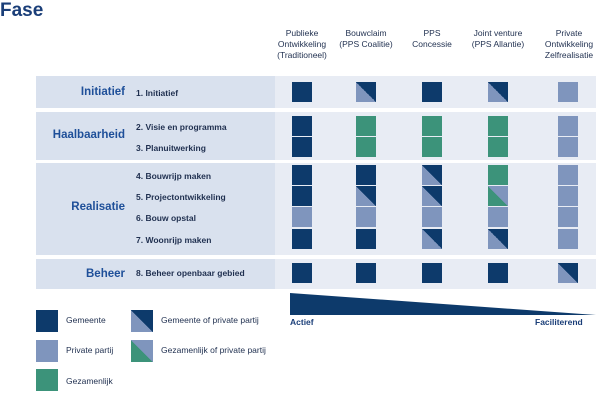  What do you see at coordinates (155, 209) in the screenshot?
I see `phase-band-realisatie` at bounding box center [155, 209].